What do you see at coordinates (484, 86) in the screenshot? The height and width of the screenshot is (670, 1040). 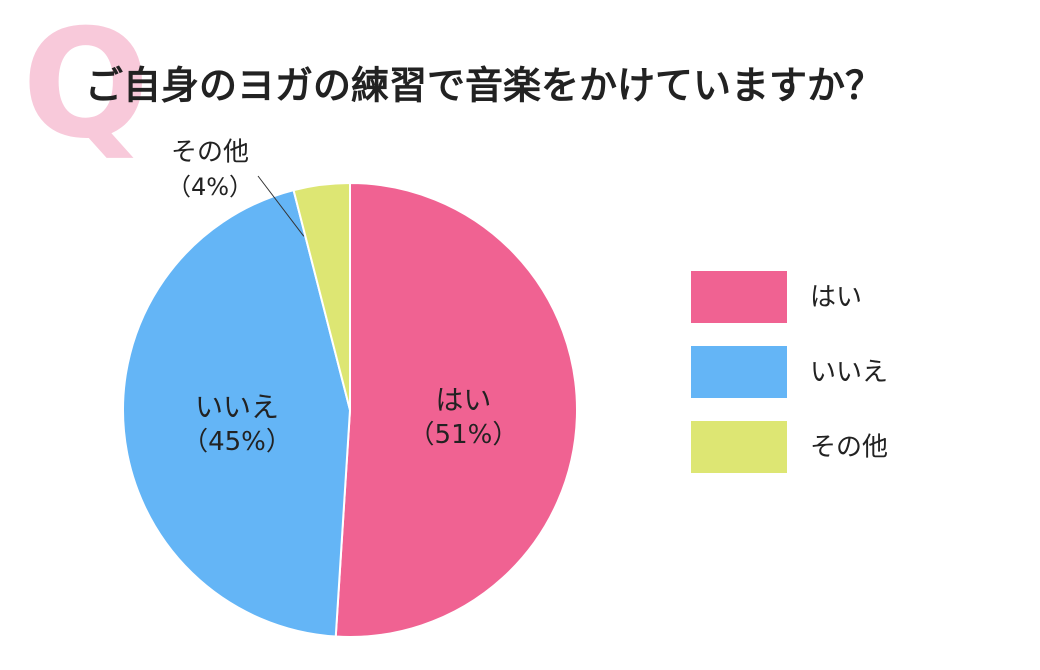 I see `chart-title: ご自身のヨガの練習で音楽をかけていますか？` at bounding box center [484, 86].